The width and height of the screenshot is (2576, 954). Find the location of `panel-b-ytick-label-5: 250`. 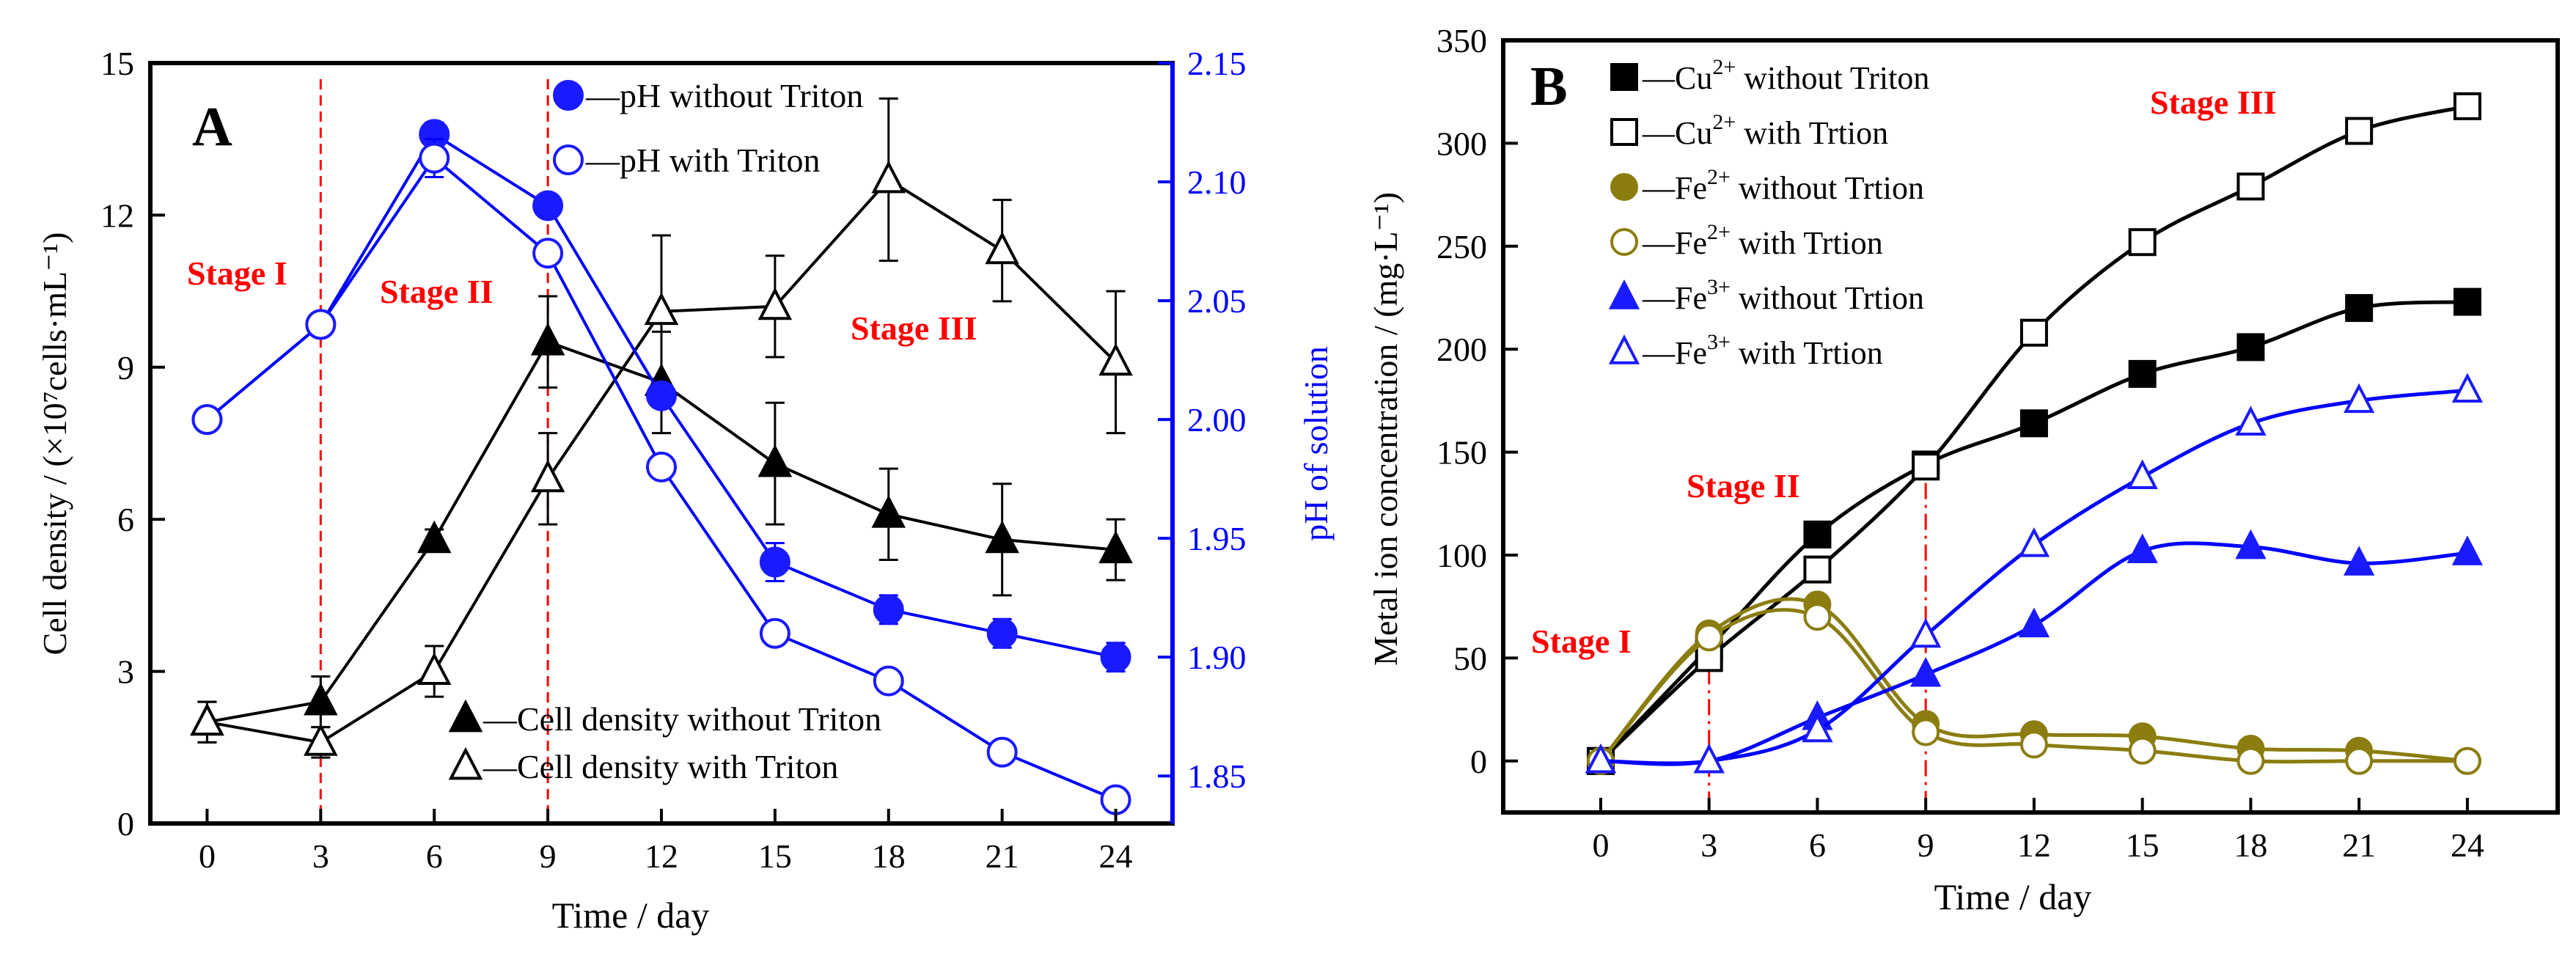

panel-b-ytick-label-5: 250 is located at coordinates (1461, 246).